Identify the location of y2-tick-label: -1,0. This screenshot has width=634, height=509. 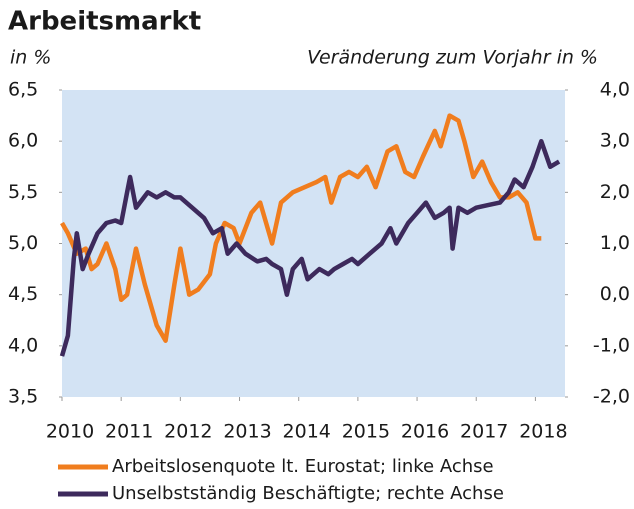
(611, 345).